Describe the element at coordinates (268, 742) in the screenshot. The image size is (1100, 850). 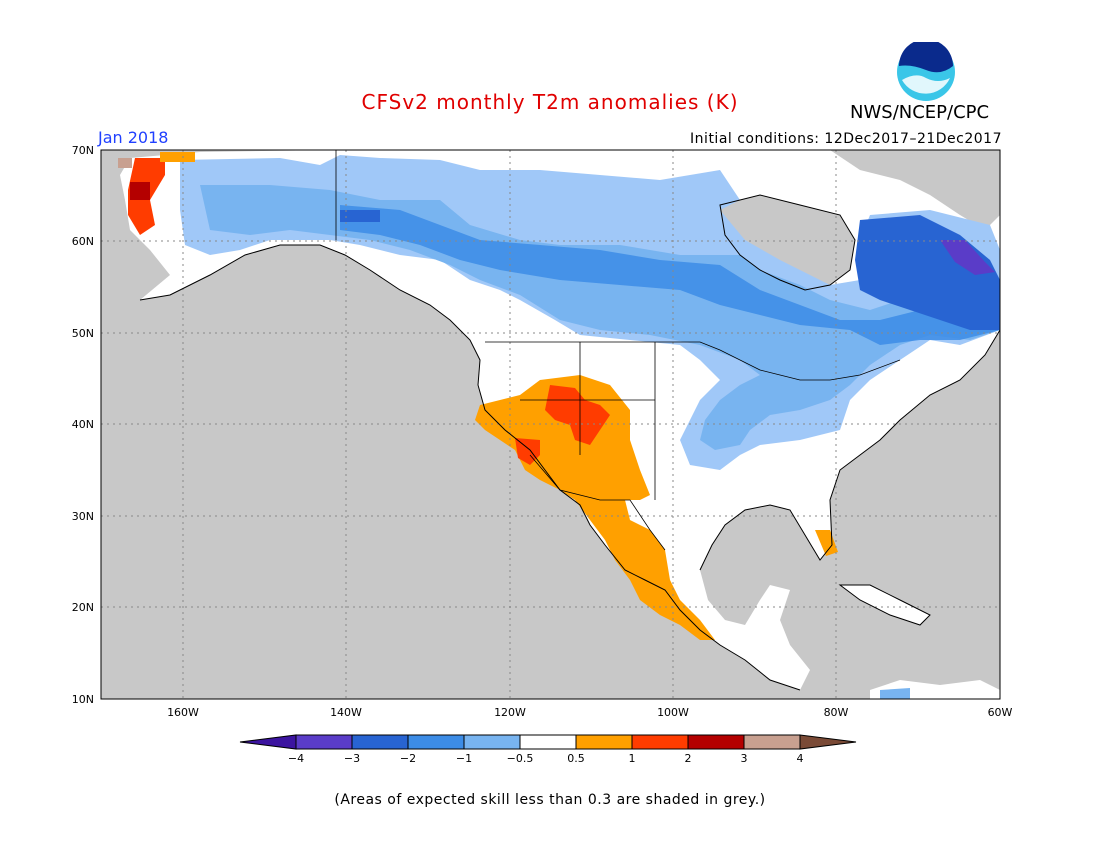
I see `colorbar-end-low` at that location.